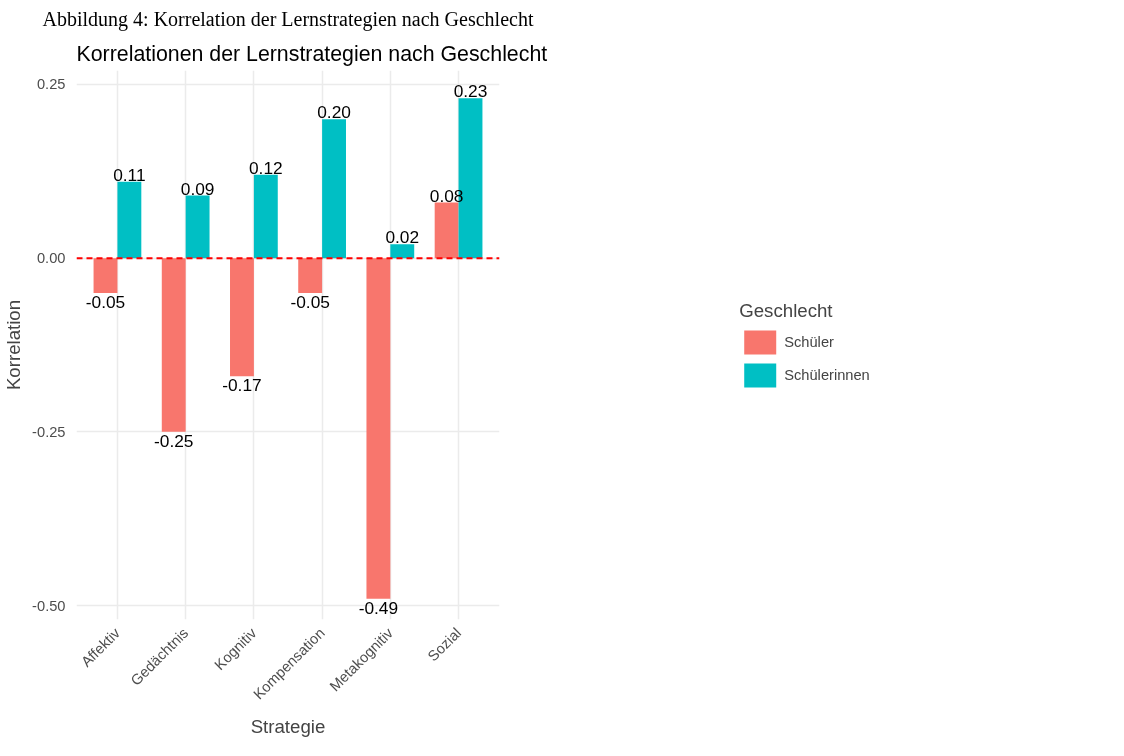  I want to click on chart-title: Abbildung 4: Korrelation der Lernstrategien nach Geschlecht, so click(288, 19).